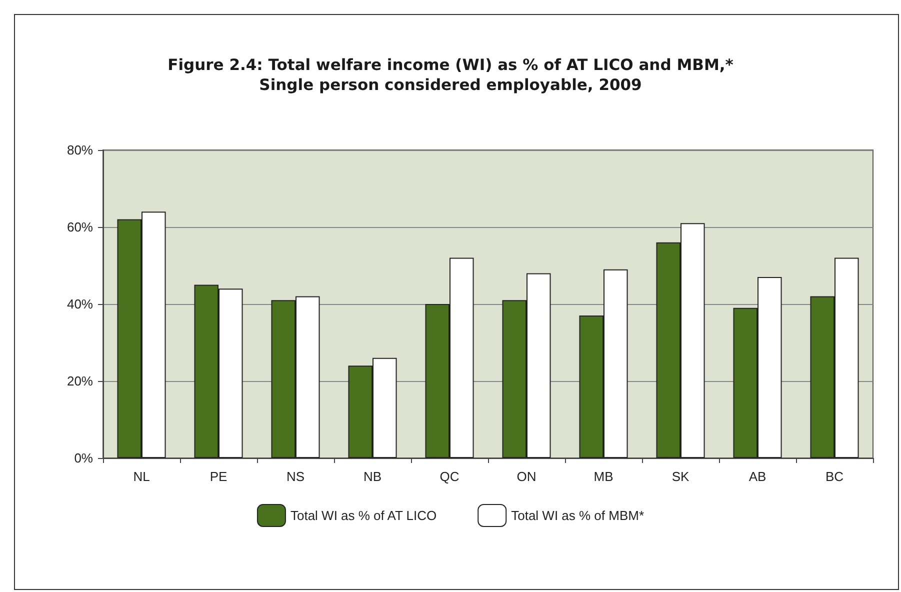 The image size is (901, 592). What do you see at coordinates (604, 476) in the screenshot?
I see `x-tick-label: MB` at bounding box center [604, 476].